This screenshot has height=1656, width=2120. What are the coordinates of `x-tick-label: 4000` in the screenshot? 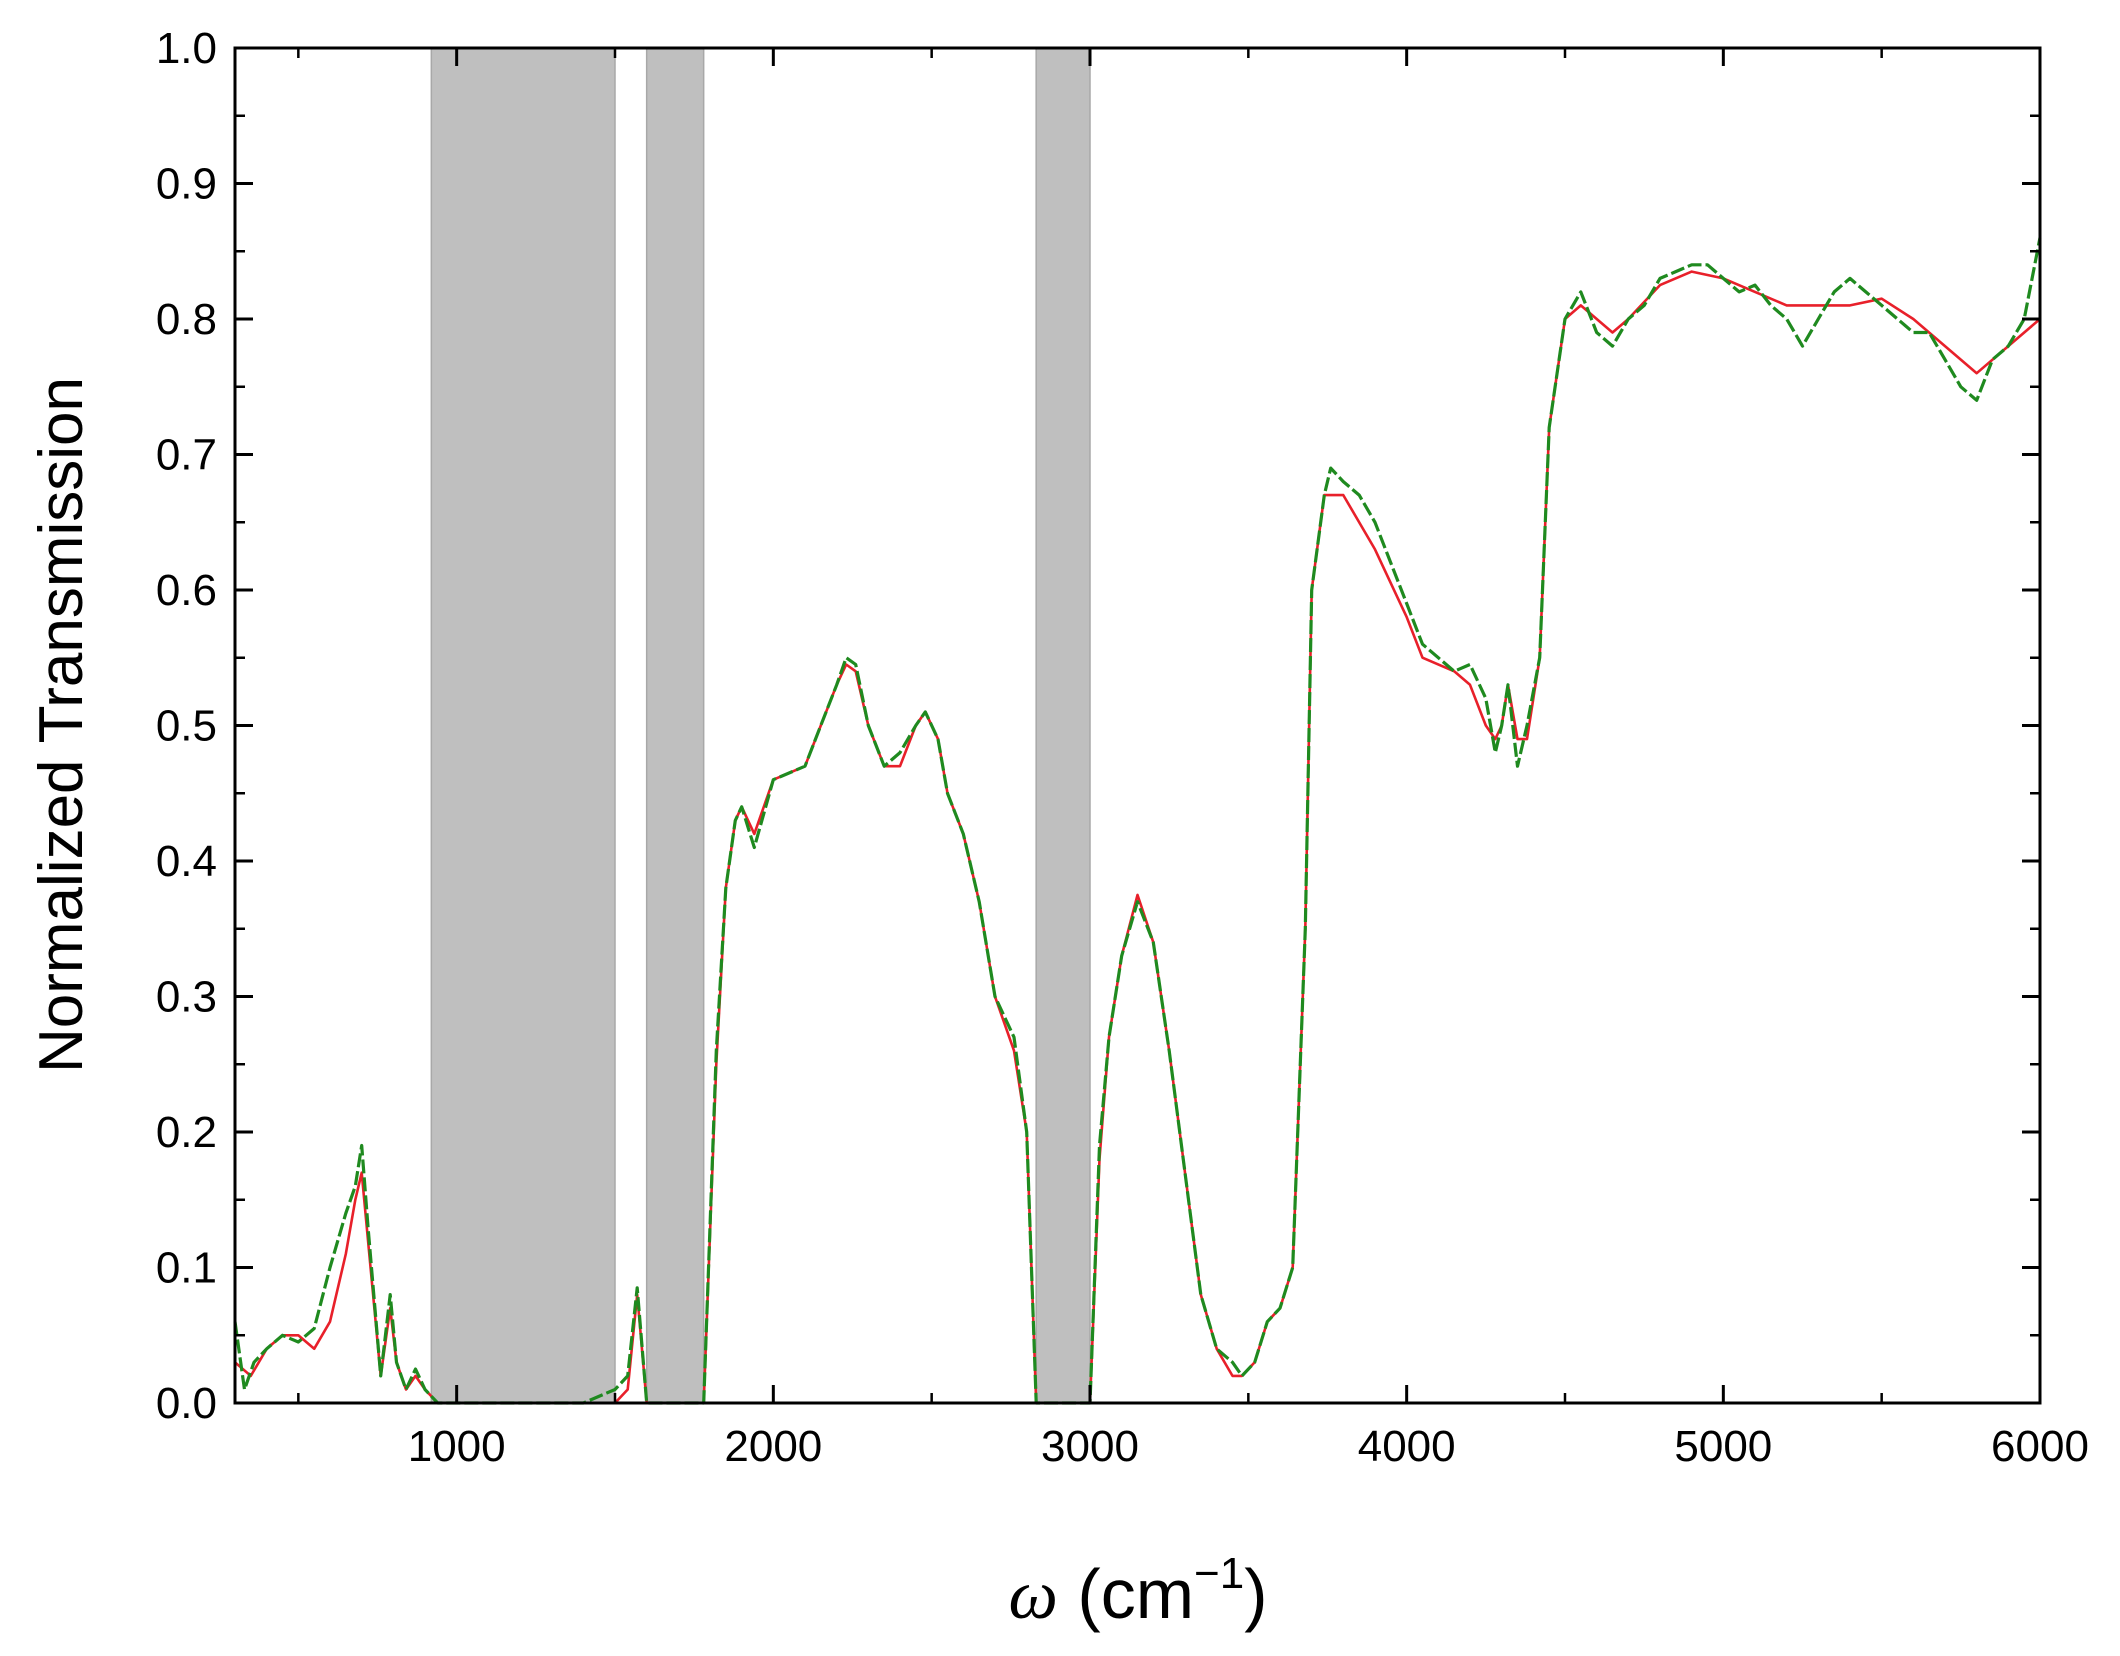 It's located at (1407, 1446).